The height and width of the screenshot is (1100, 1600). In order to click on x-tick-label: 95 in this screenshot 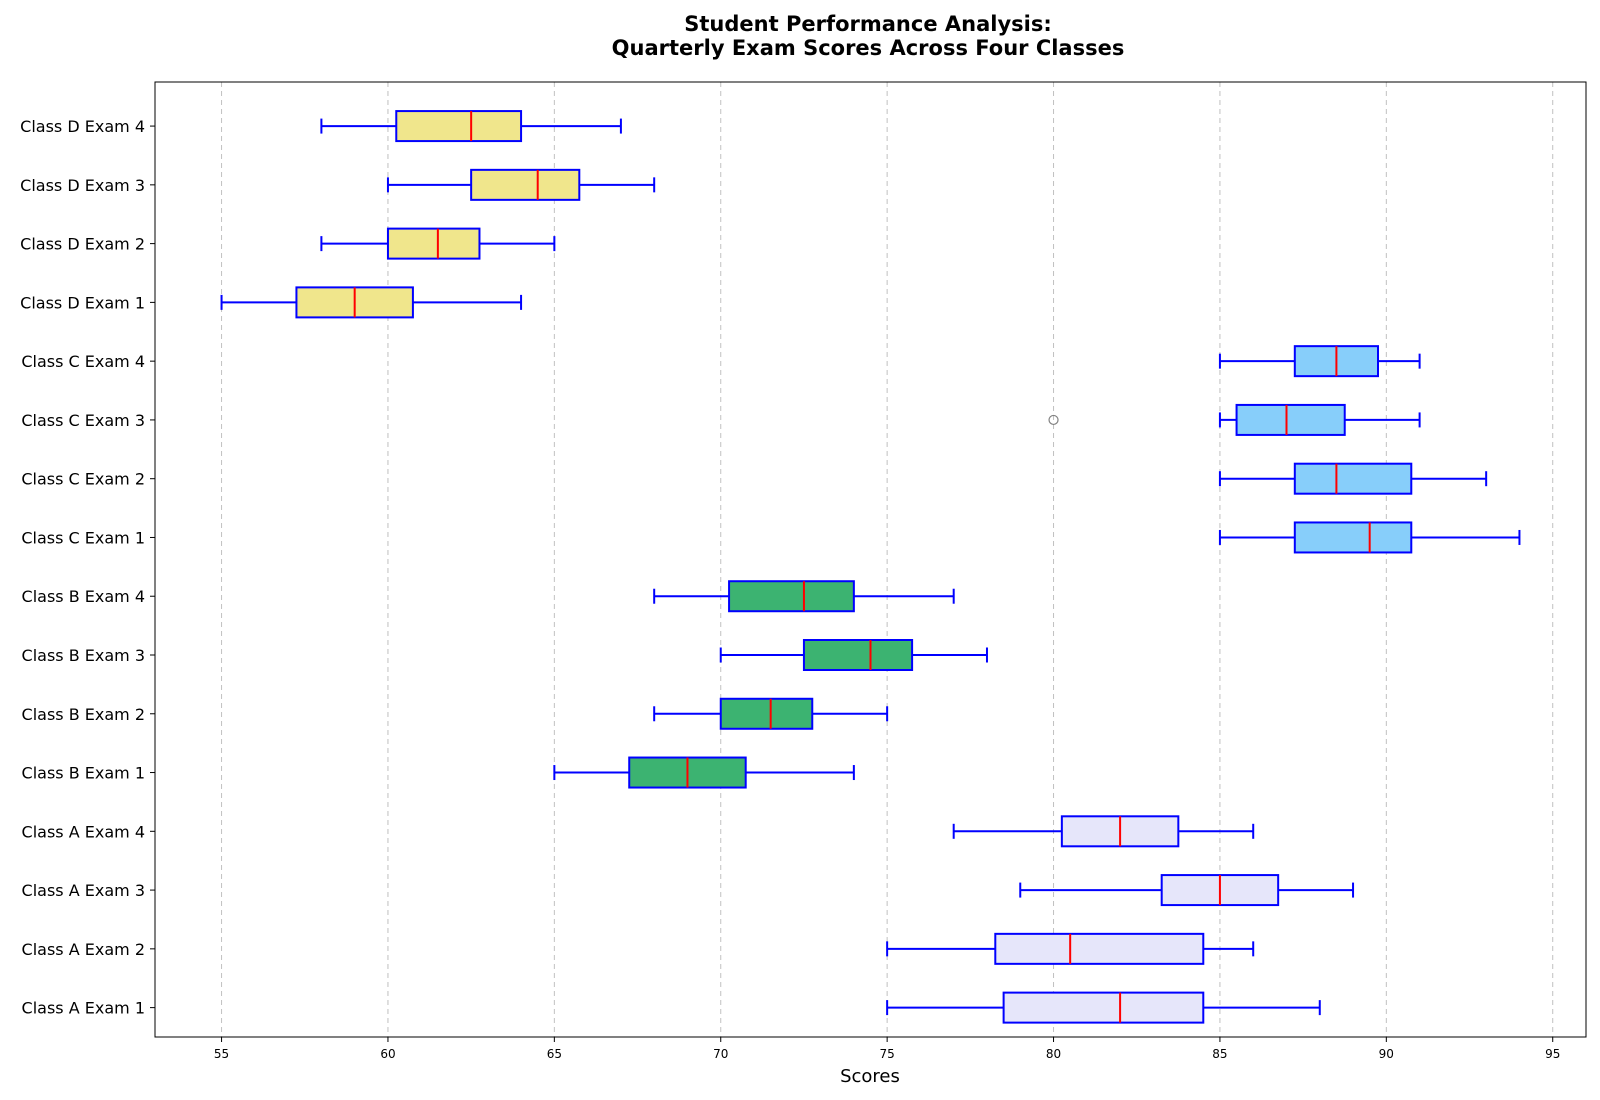, I will do `click(1552, 1054)`.